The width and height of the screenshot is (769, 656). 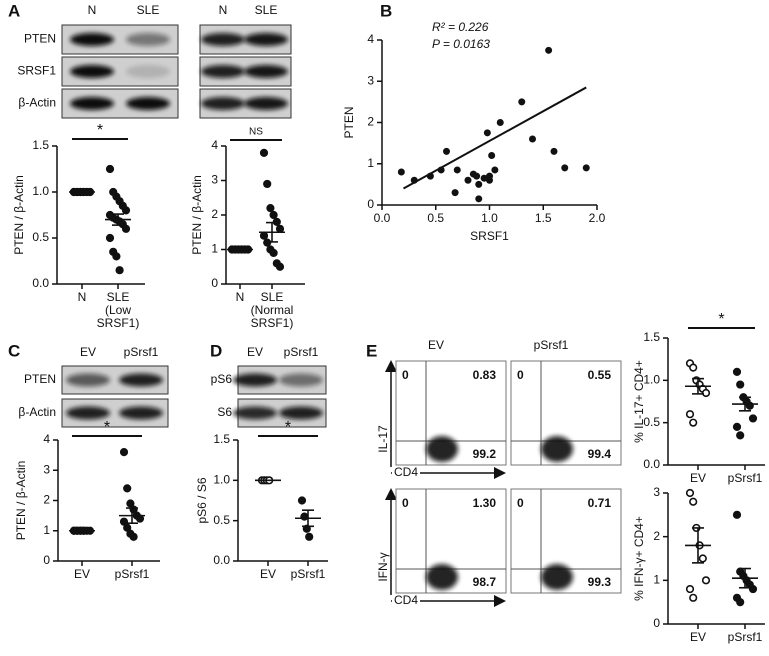 What do you see at coordinates (256, 132) in the screenshot?
I see `significance-label: NS` at bounding box center [256, 132].